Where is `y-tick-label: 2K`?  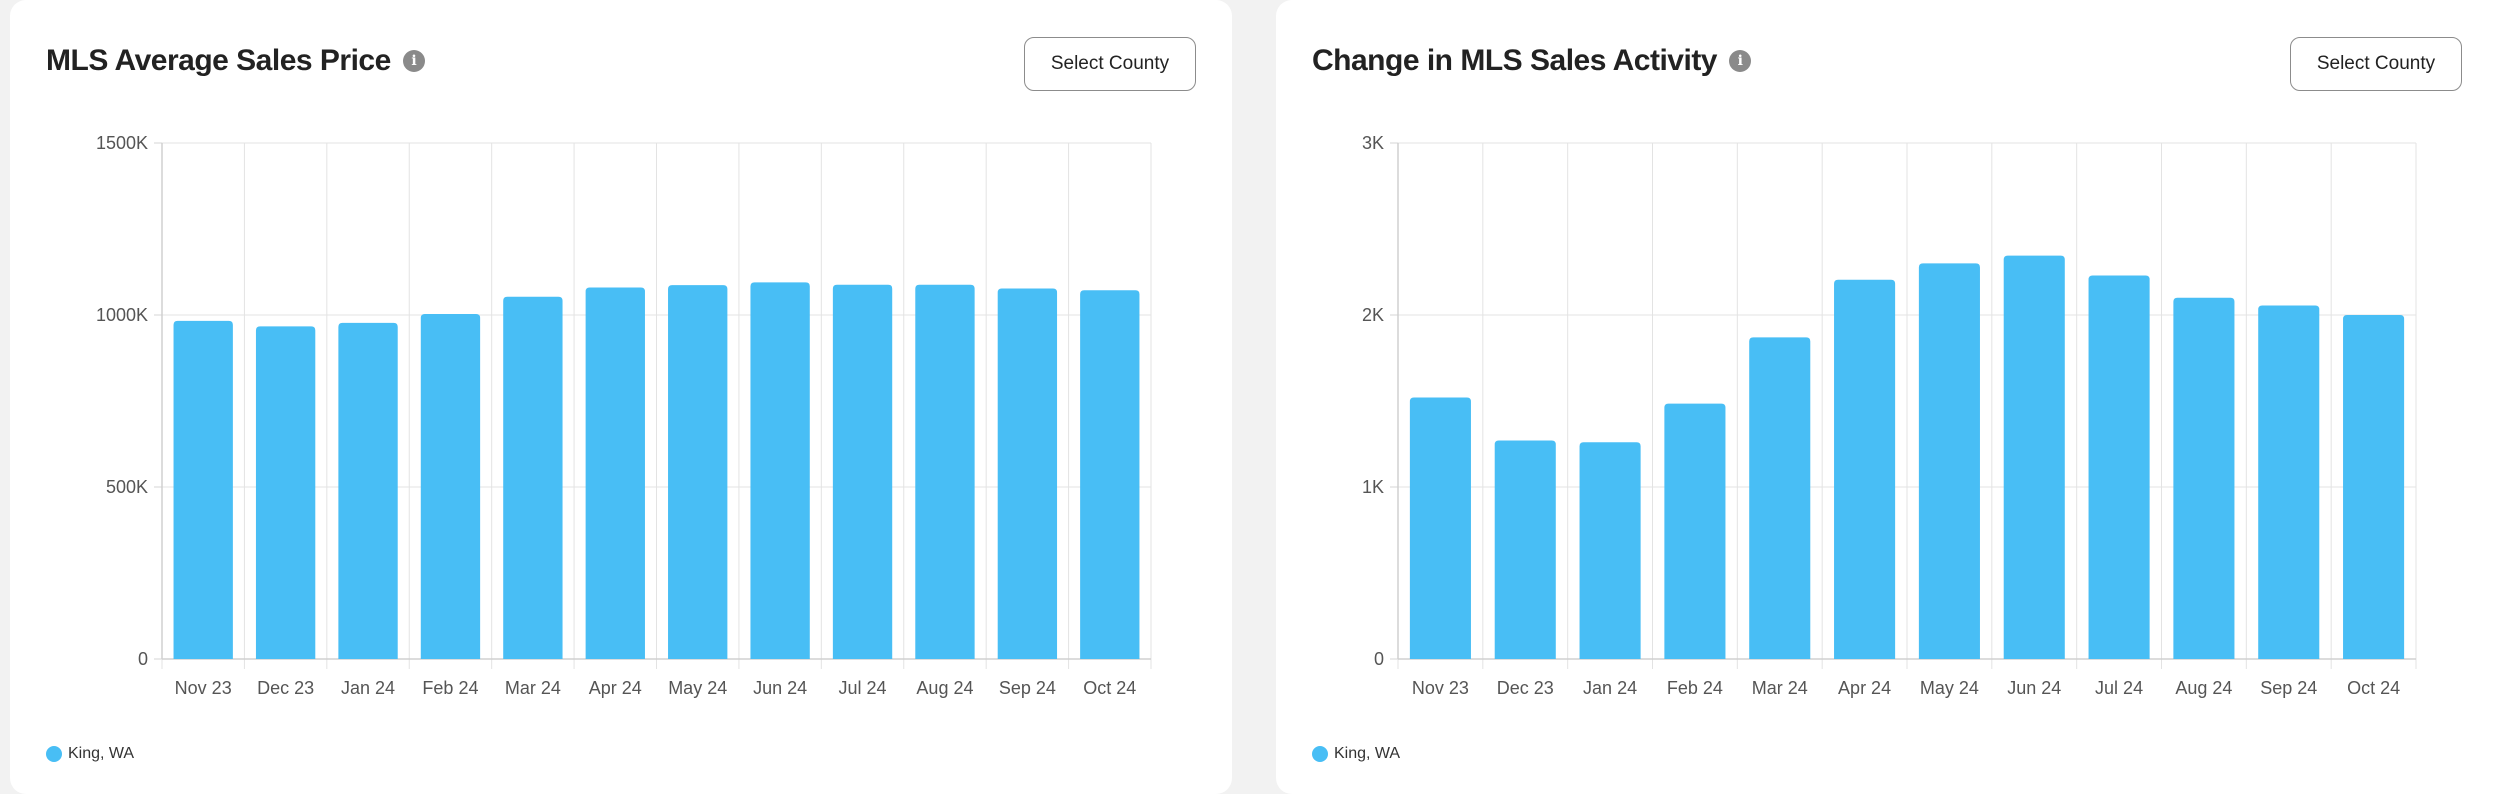
y-tick-label: 2K is located at coordinates (1373, 315).